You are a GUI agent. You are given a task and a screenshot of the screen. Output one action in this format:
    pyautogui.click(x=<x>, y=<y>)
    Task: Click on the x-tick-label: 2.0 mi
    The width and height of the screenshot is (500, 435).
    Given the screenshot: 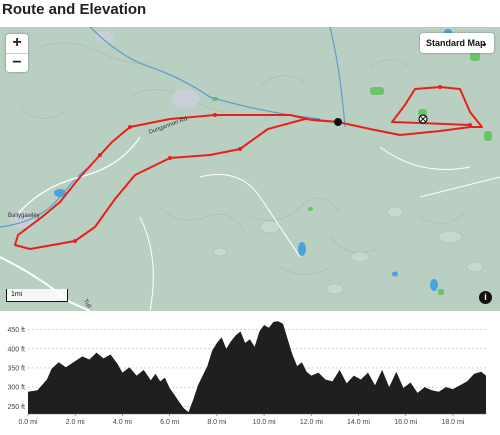 What is the action you would take?
    pyautogui.click(x=76, y=422)
    